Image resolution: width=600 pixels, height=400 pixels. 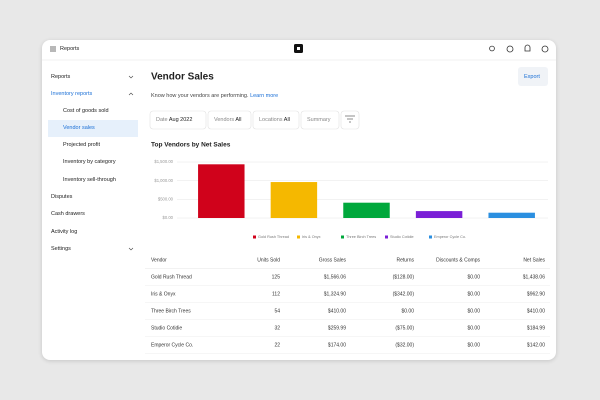 What do you see at coordinates (268, 260) in the screenshot?
I see `column-header: Units Sold` at bounding box center [268, 260].